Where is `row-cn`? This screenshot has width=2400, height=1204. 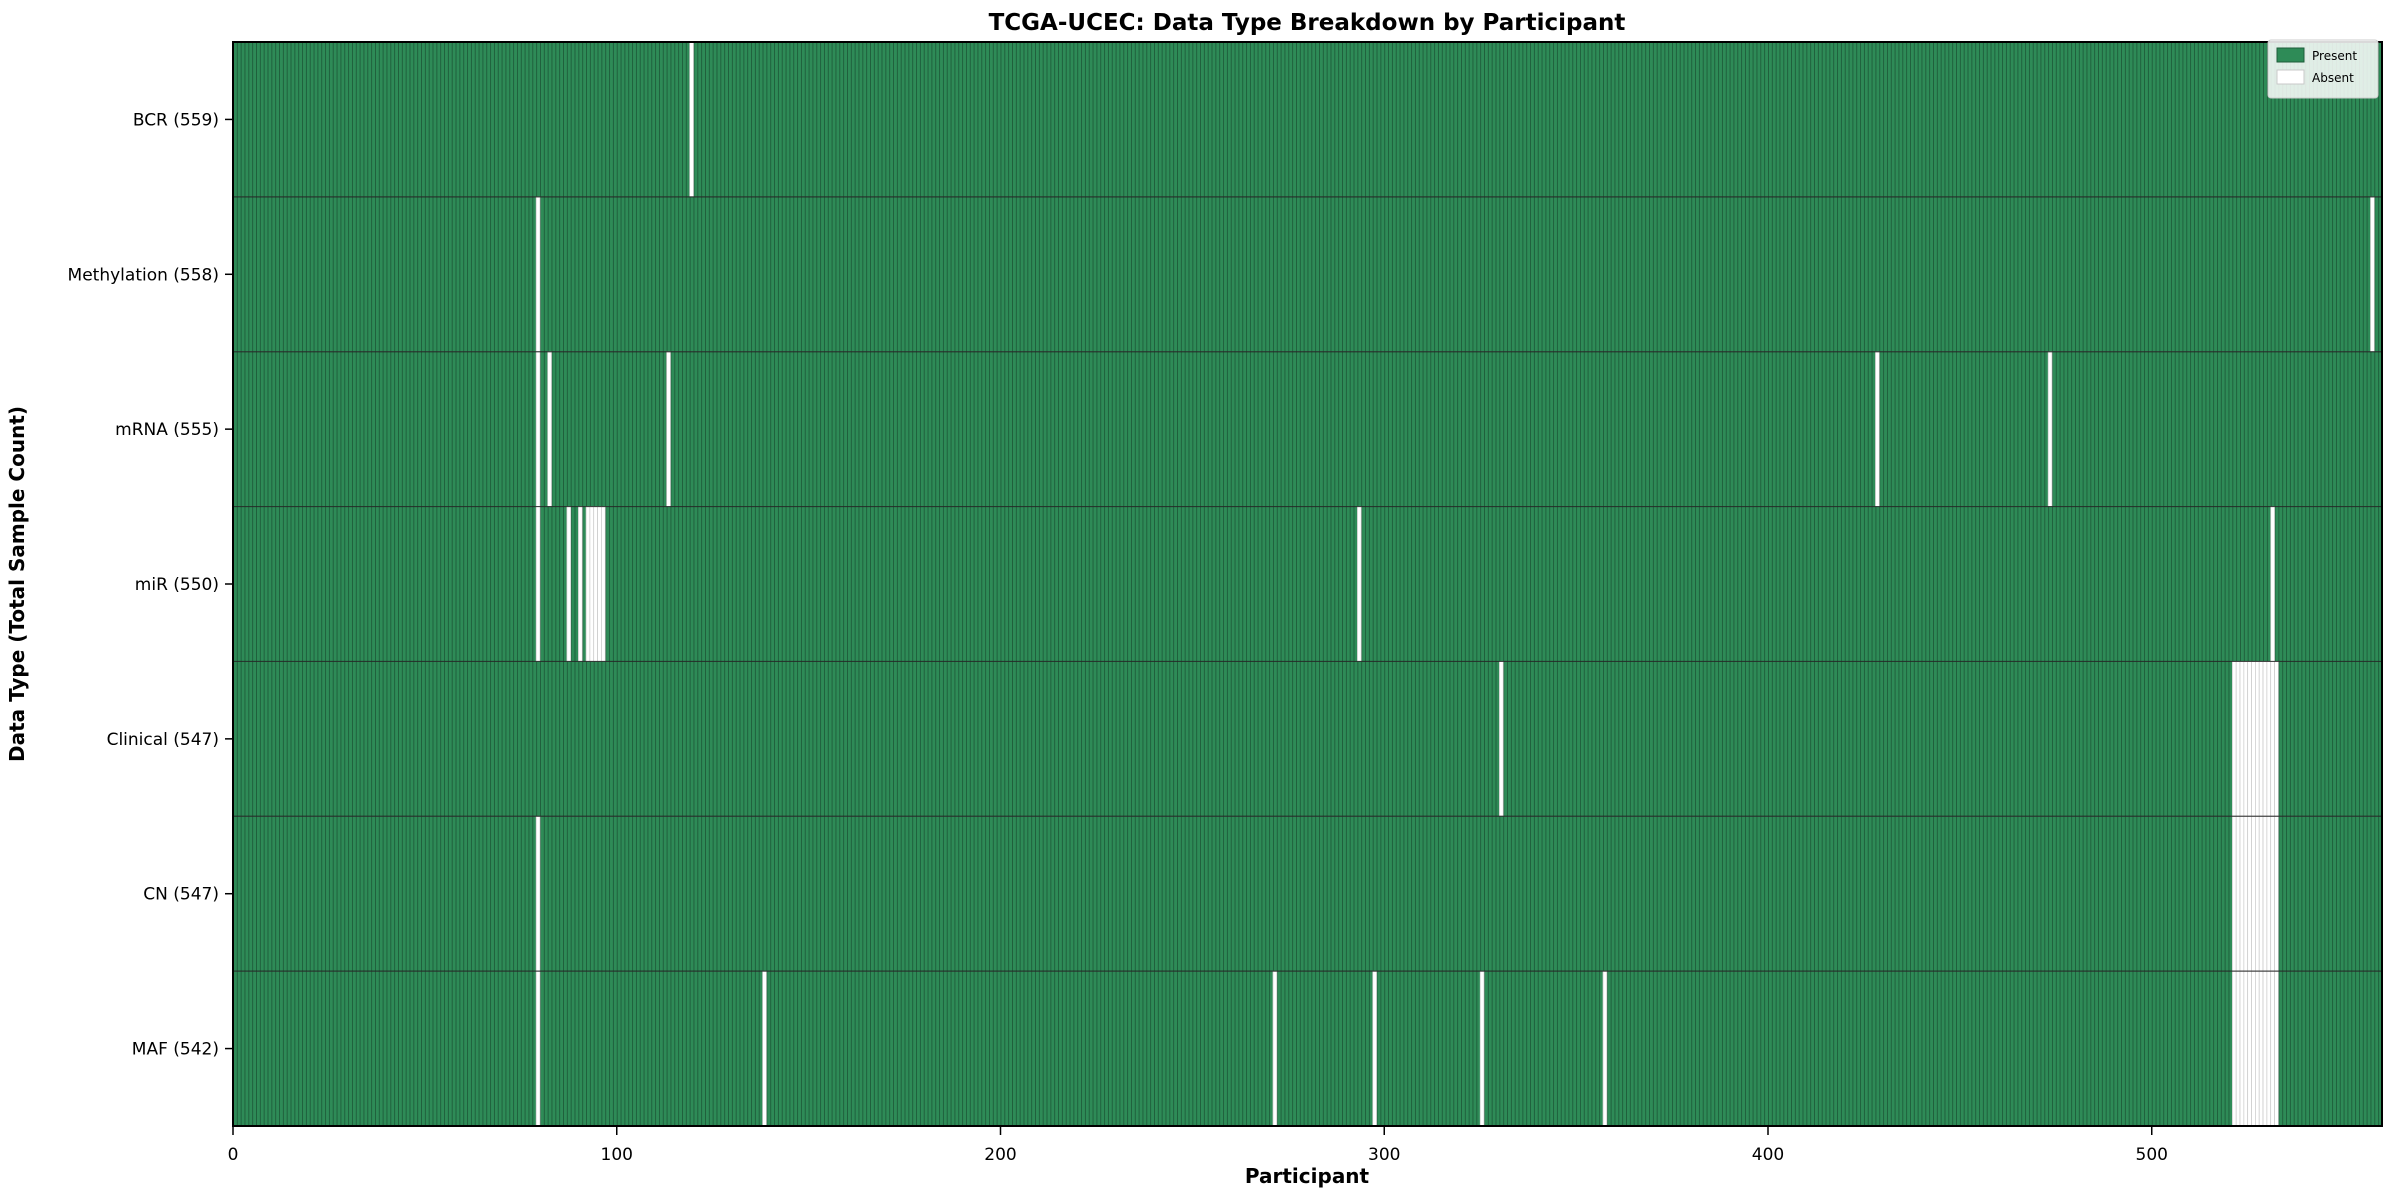 row-cn is located at coordinates (1307, 893).